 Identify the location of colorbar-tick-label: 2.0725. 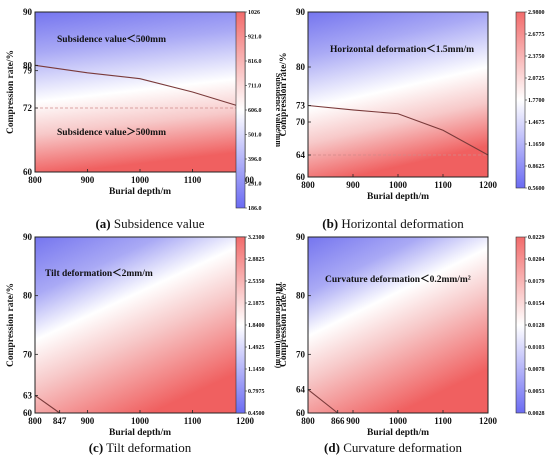
(536, 79).